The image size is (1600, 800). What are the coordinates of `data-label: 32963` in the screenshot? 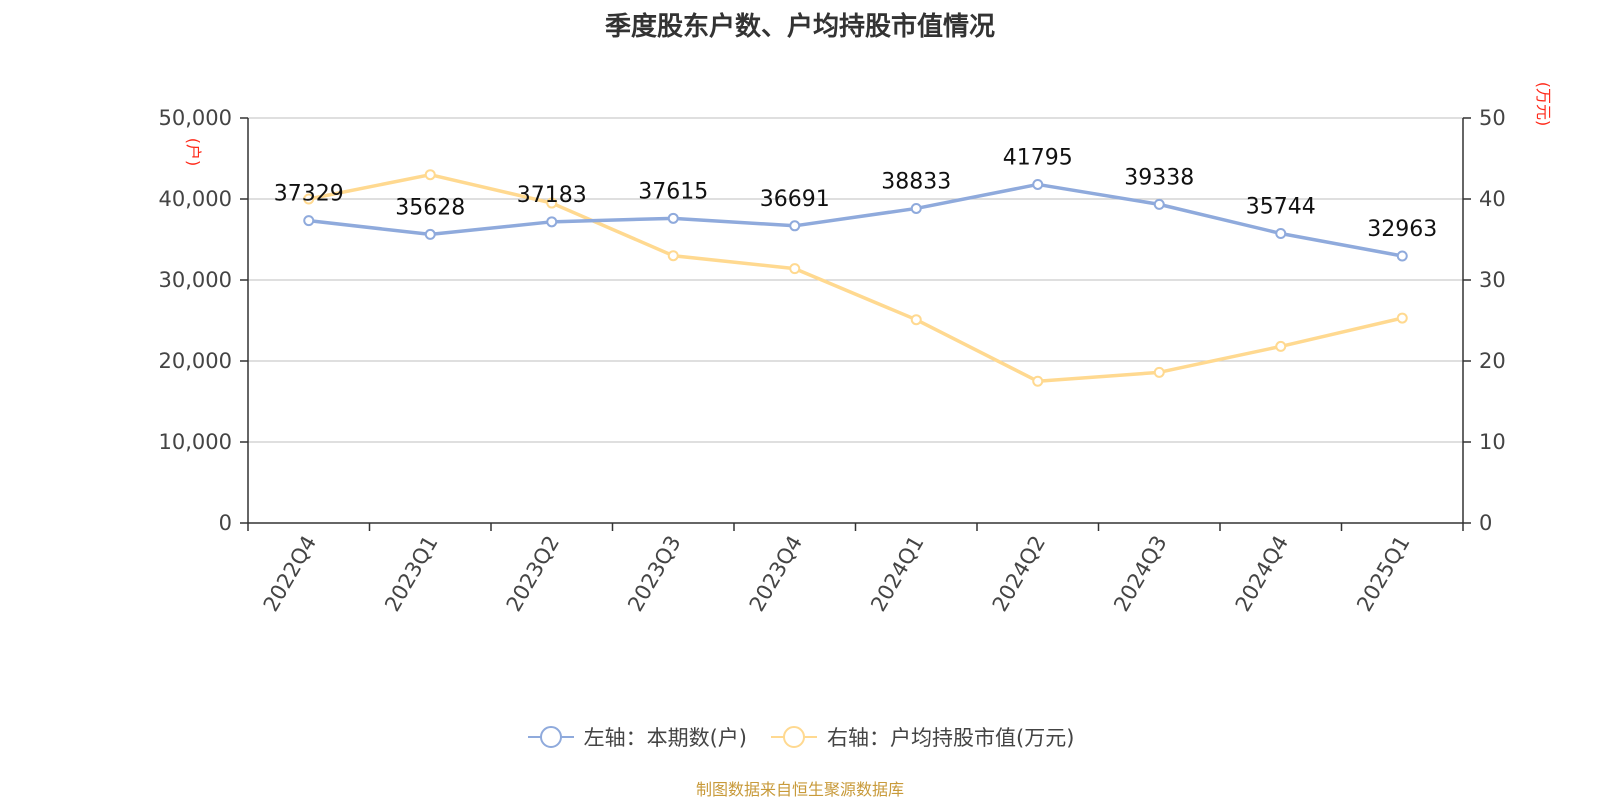 It's located at (1402, 229).